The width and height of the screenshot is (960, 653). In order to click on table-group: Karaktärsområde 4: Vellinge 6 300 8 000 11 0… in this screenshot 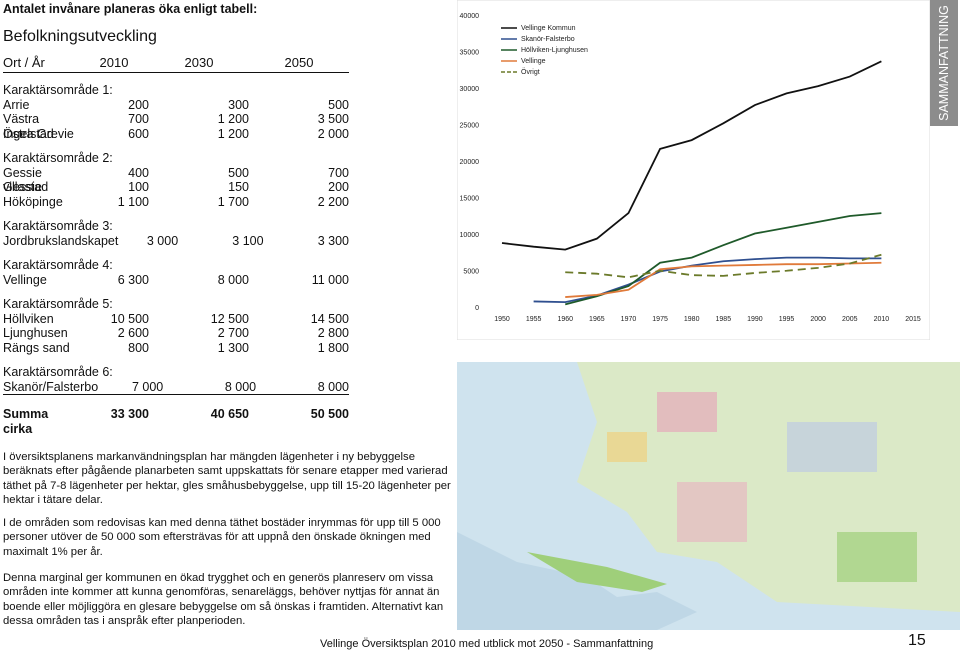, I will do `click(176, 272)`.